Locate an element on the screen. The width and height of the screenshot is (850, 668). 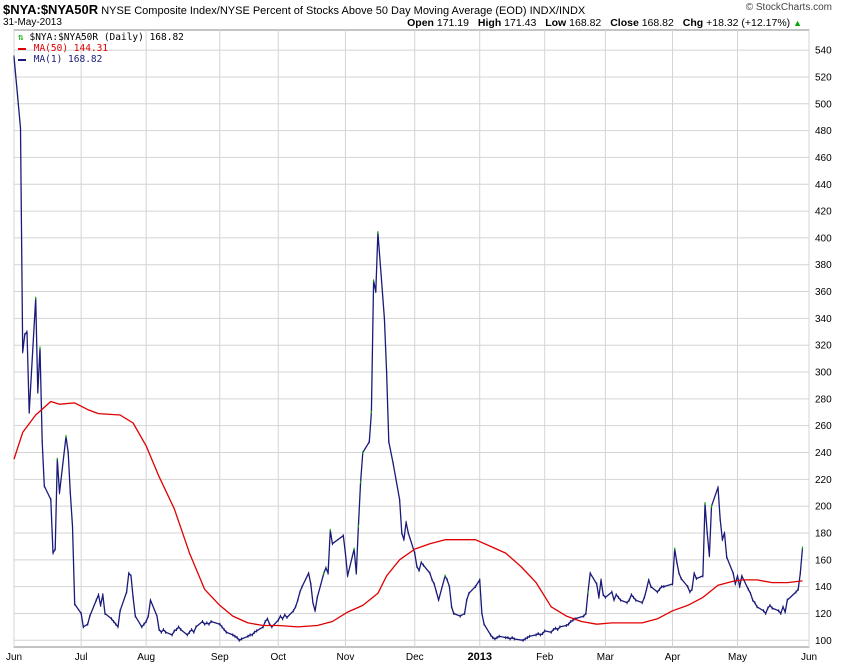
x-tick-label: May is located at coordinates (737, 657).